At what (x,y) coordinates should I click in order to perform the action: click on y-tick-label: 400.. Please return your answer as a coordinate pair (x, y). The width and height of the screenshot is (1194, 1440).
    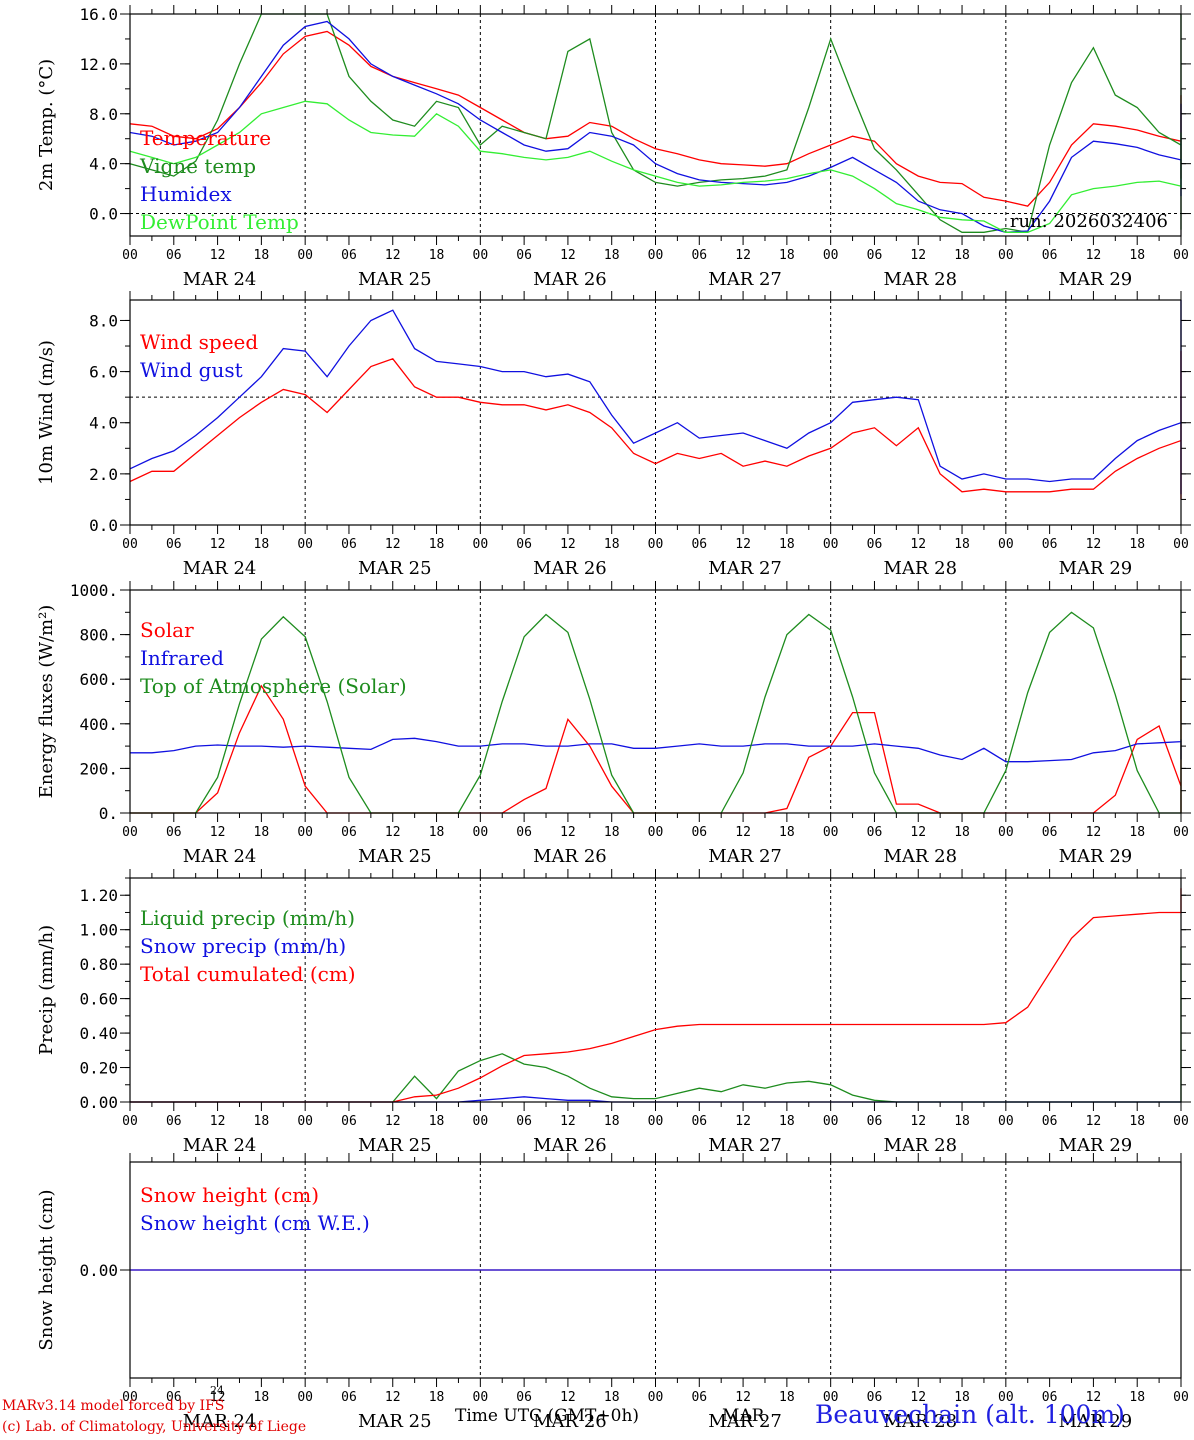
    Looking at the image, I should click on (98, 724).